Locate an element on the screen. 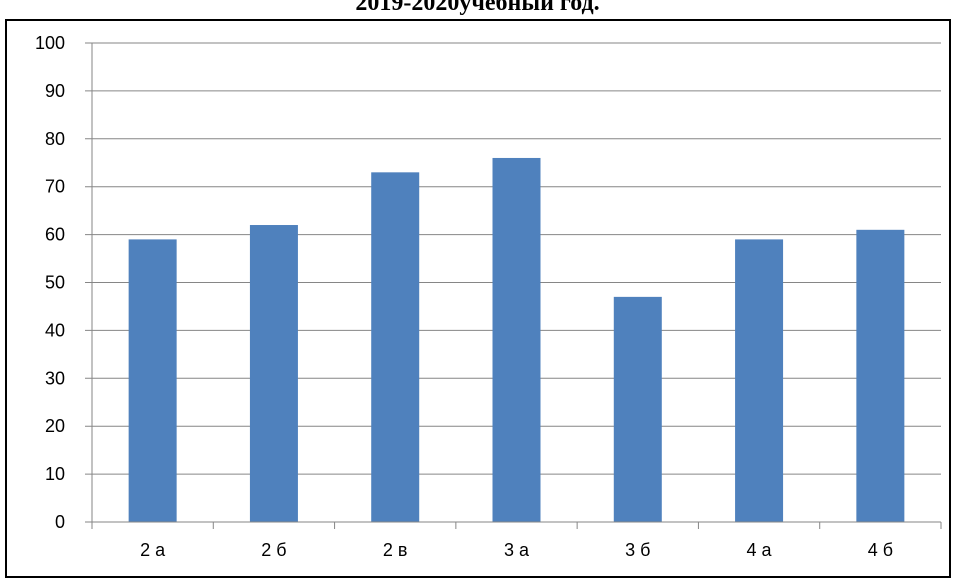 This screenshot has height=580, width=955. y-tick-label: 40 is located at coordinates (55, 330).